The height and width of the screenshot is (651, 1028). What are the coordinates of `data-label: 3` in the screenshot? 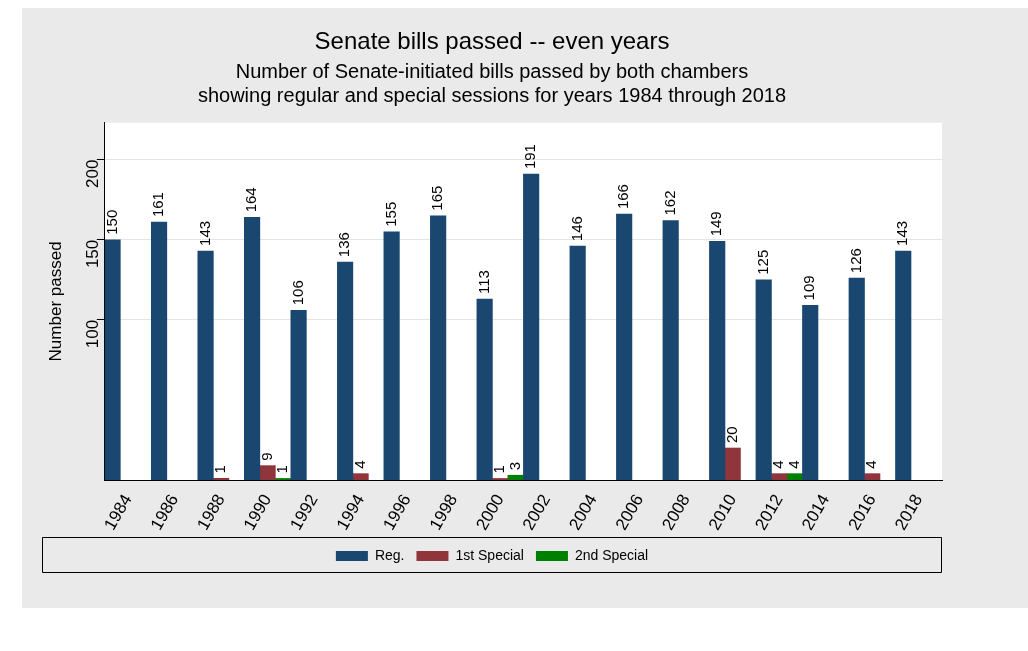 It's located at (514, 466).